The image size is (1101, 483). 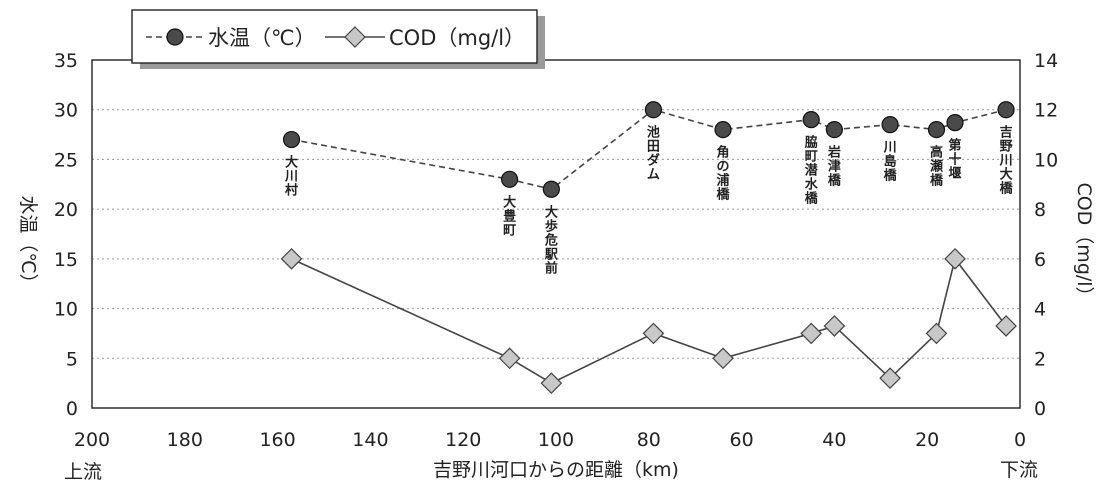 I want to click on legend-marker-water-temp, so click(x=175, y=37).